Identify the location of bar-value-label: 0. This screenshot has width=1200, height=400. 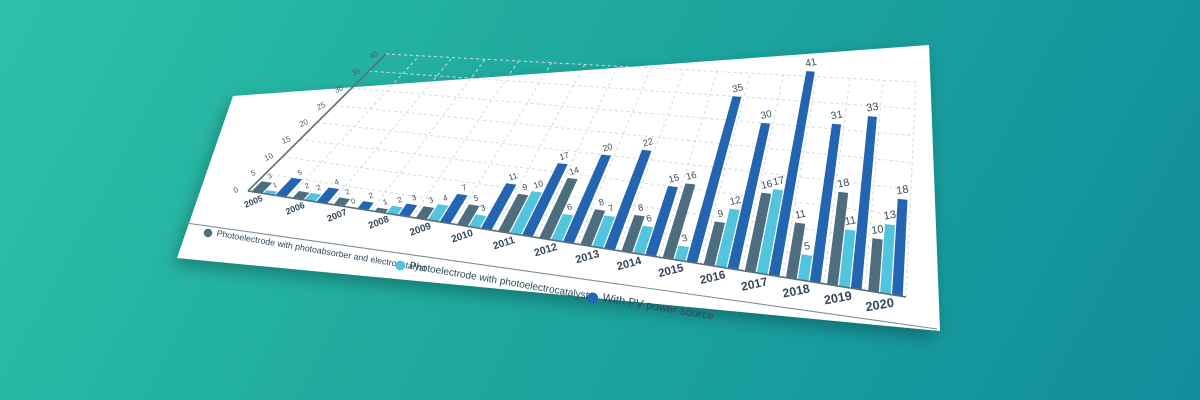
(353, 201).